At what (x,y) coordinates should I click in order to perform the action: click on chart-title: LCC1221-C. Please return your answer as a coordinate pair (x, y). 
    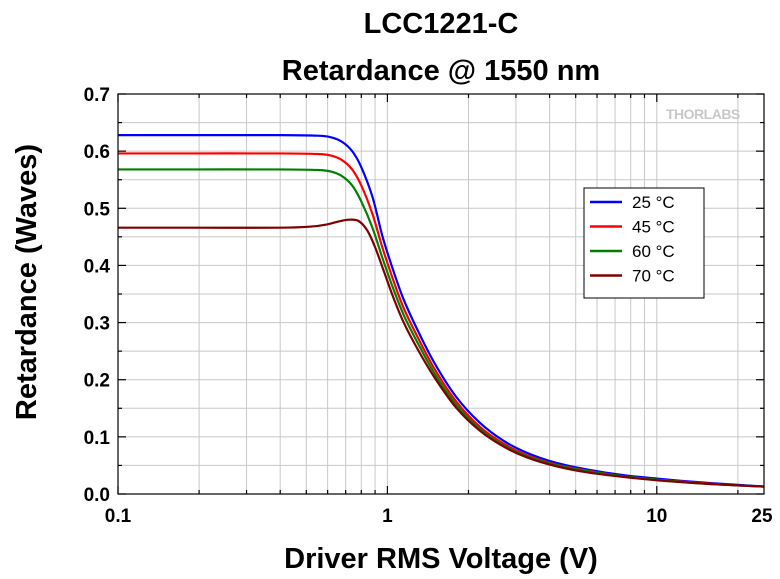
    Looking at the image, I should click on (441, 24).